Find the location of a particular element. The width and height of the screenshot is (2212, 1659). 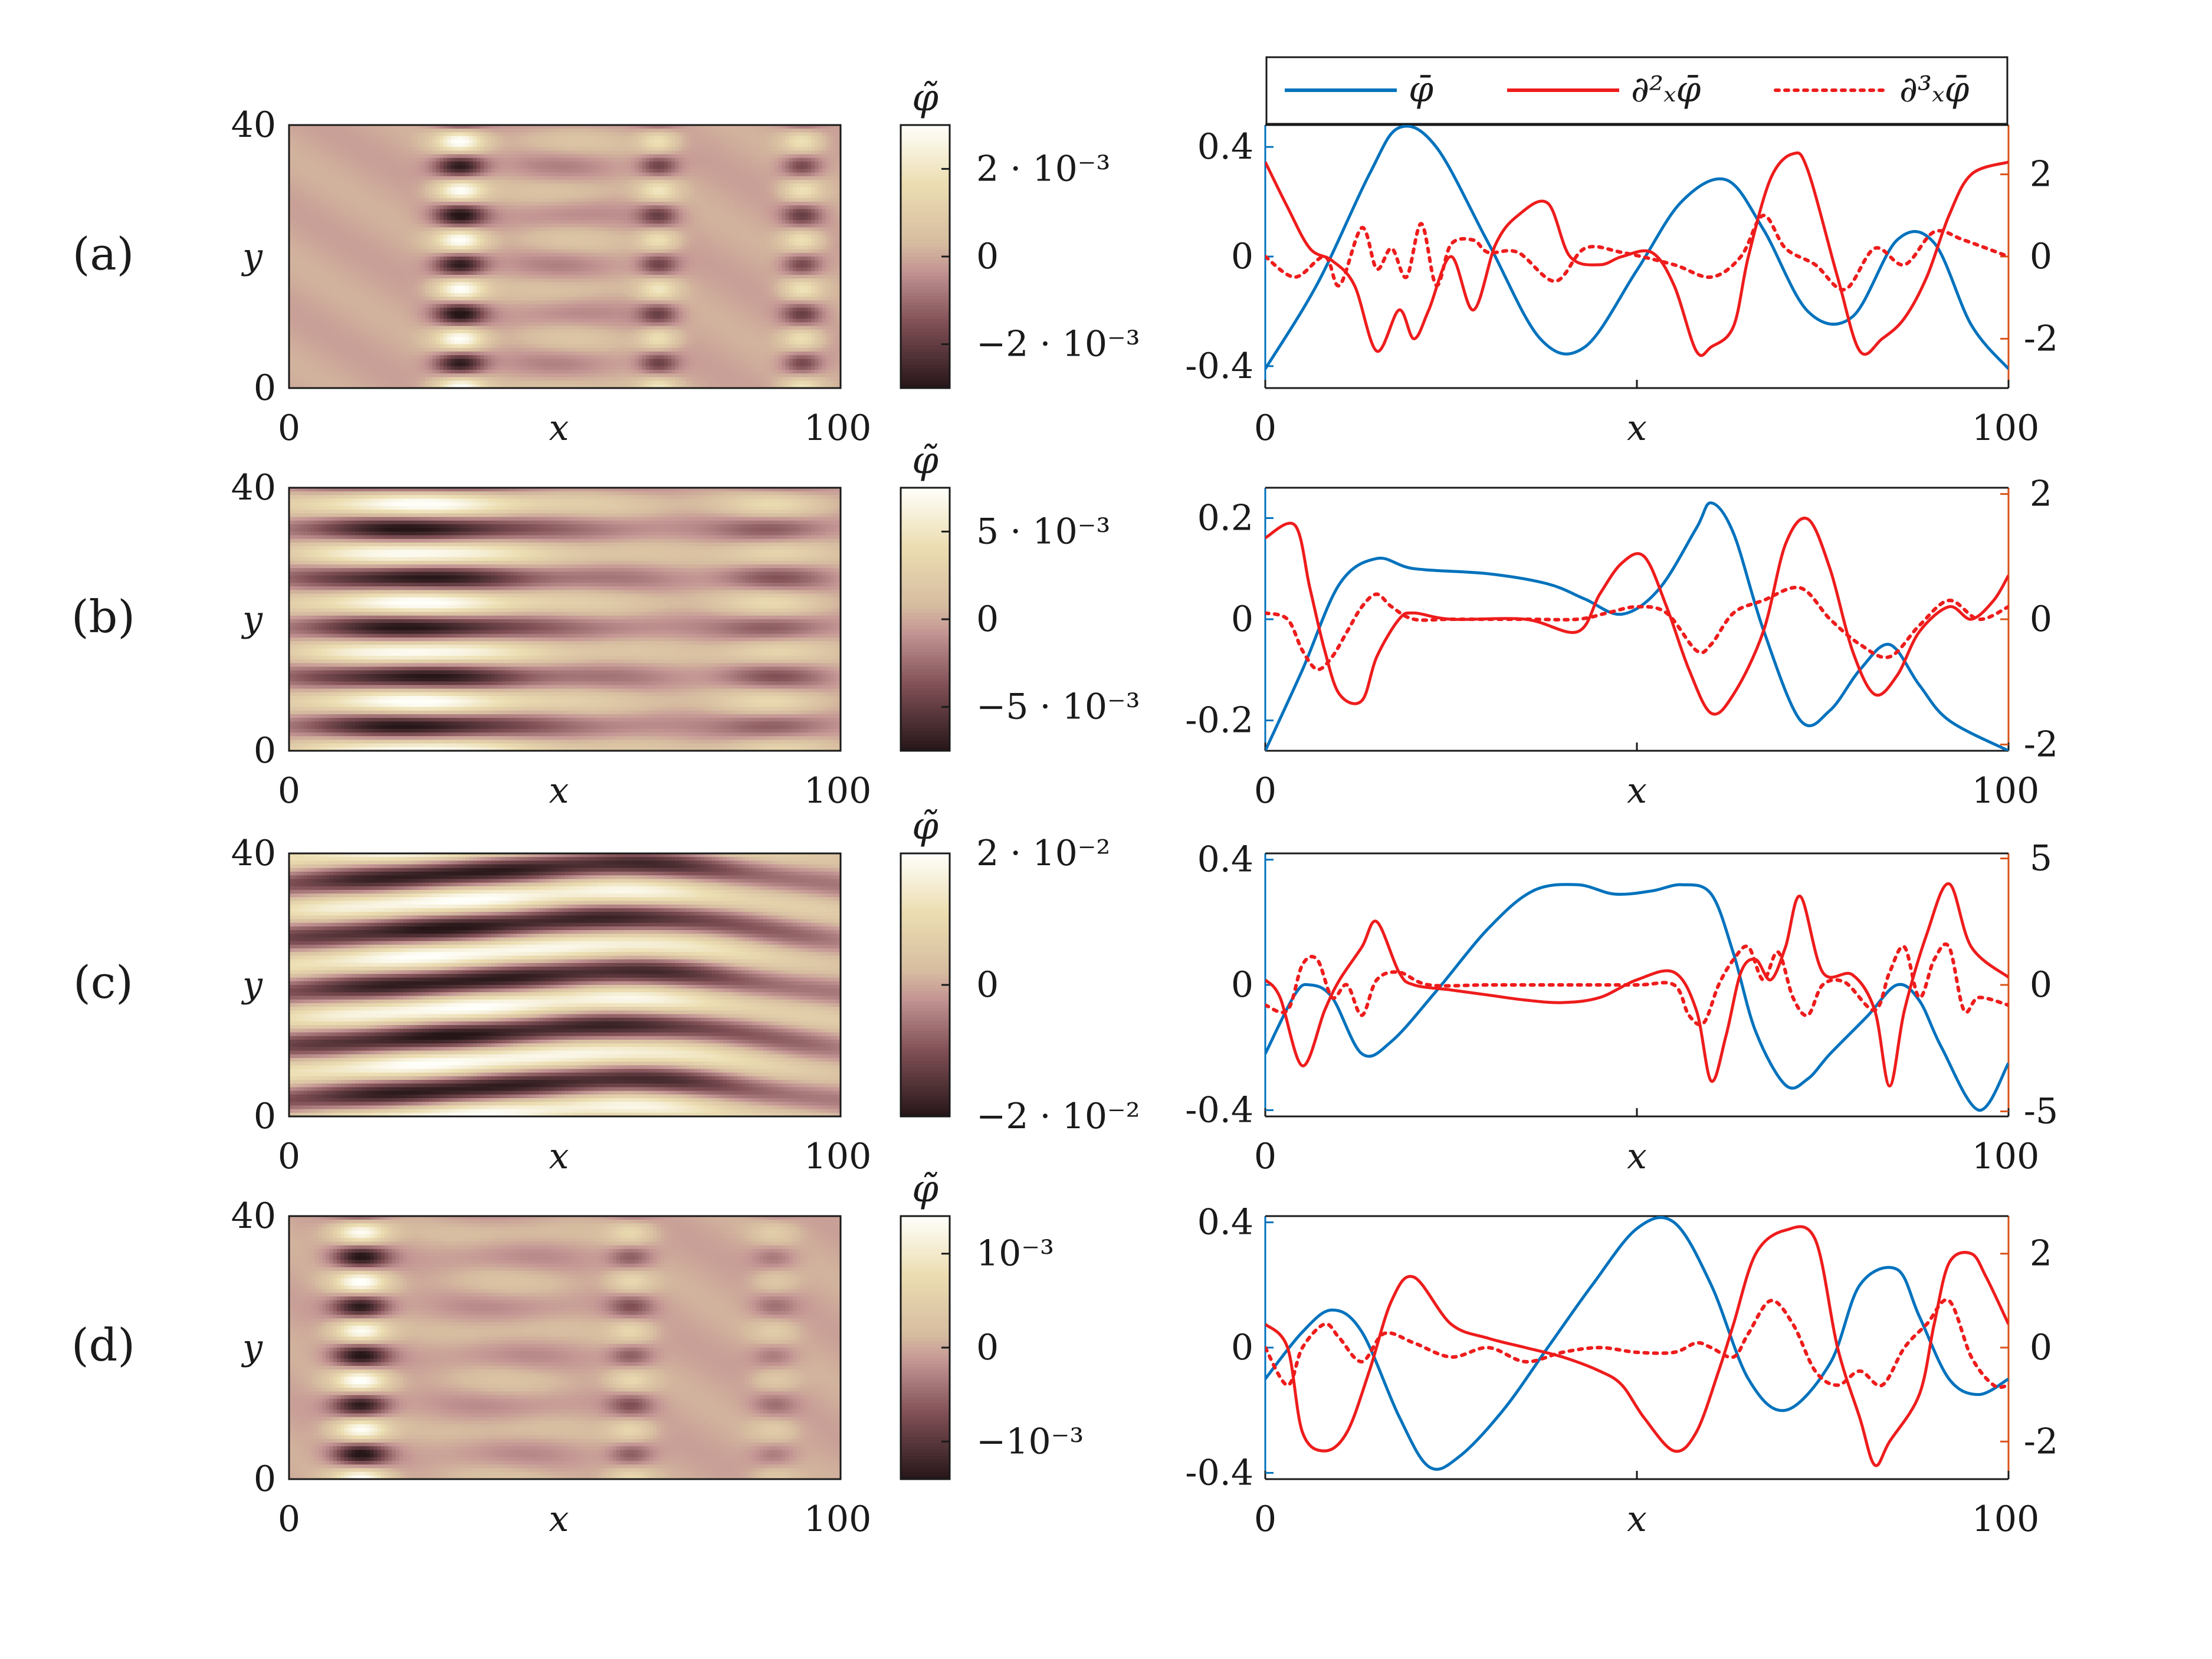

heatmap-panel: 0 100 0 40 x y is located at coordinates (551, 640).